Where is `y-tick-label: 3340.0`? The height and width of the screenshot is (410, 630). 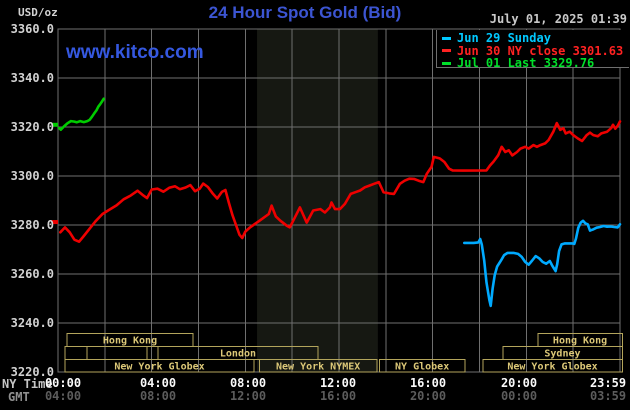 y-tick-label: 3340.0 is located at coordinates (32, 78).